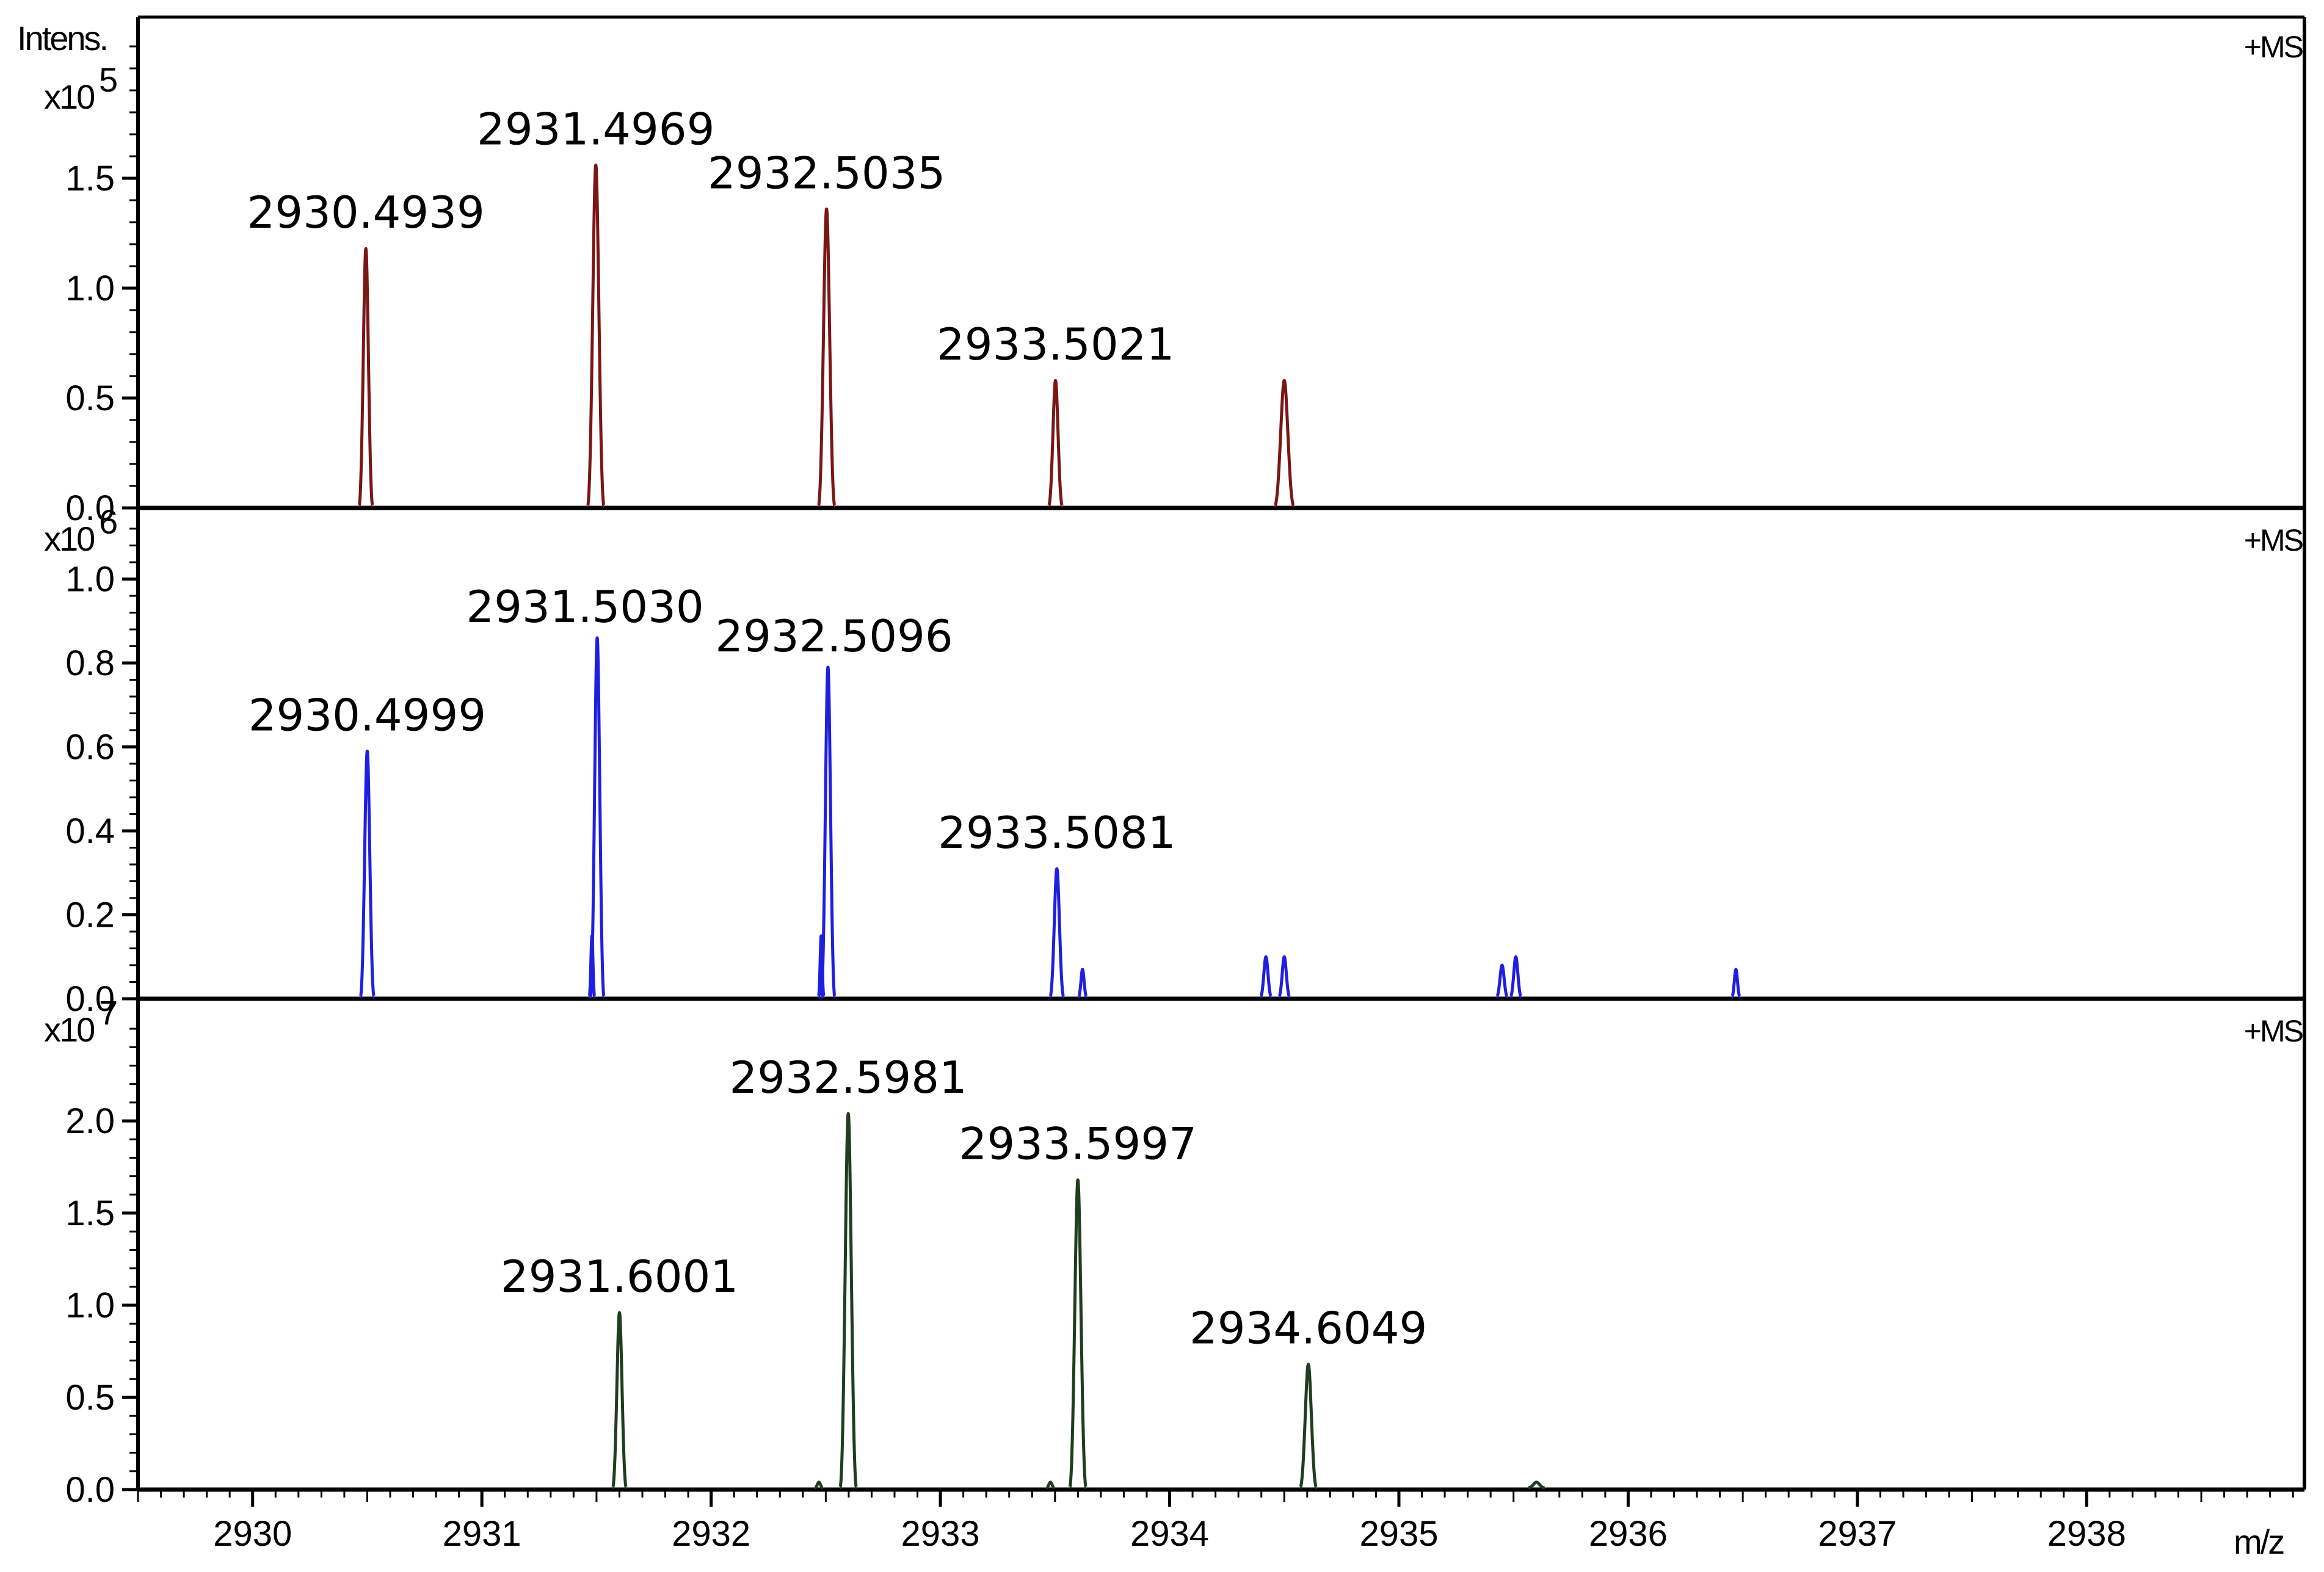  What do you see at coordinates (595, 128) in the screenshot?
I see `peak-label: 2931.4969` at bounding box center [595, 128].